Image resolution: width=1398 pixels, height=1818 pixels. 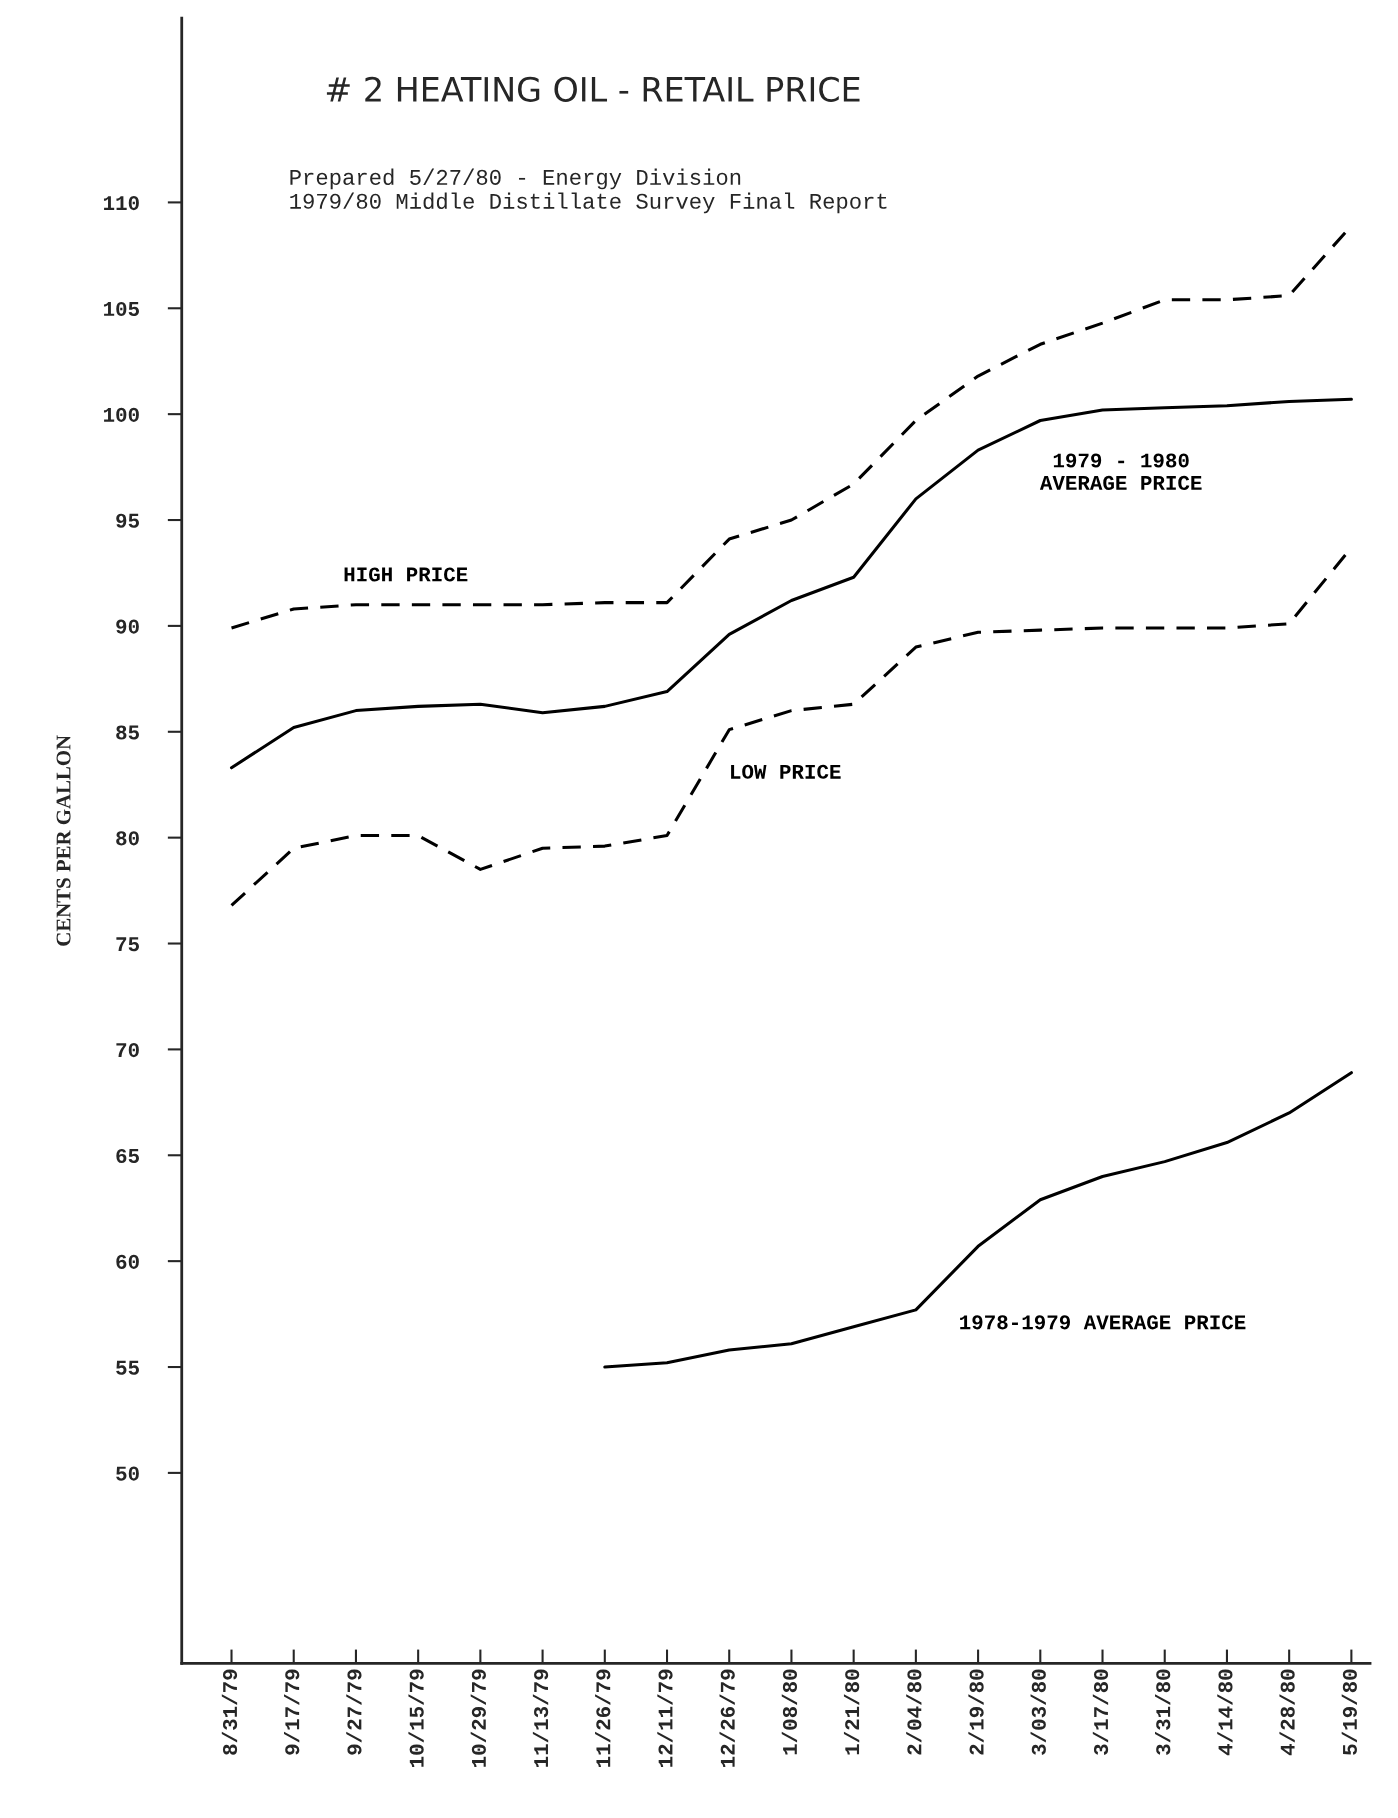 I want to click on x-tick-label: 10/29/79, so click(x=478, y=1718).